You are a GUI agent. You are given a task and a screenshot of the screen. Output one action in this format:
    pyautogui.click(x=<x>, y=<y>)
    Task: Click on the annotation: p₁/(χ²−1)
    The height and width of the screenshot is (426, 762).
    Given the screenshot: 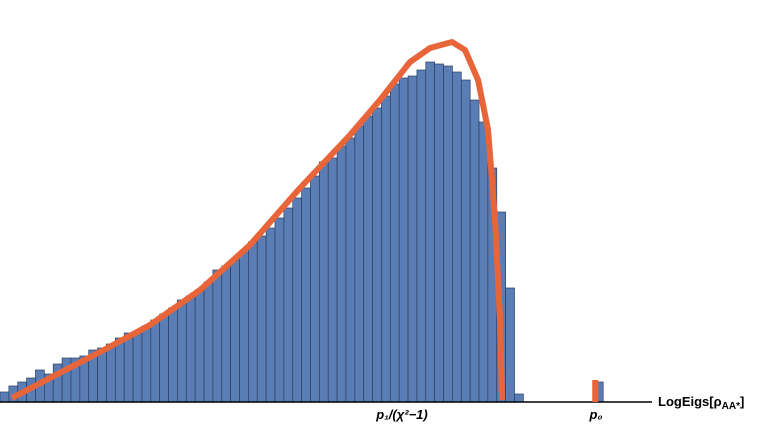 What is the action you would take?
    pyautogui.click(x=401, y=414)
    